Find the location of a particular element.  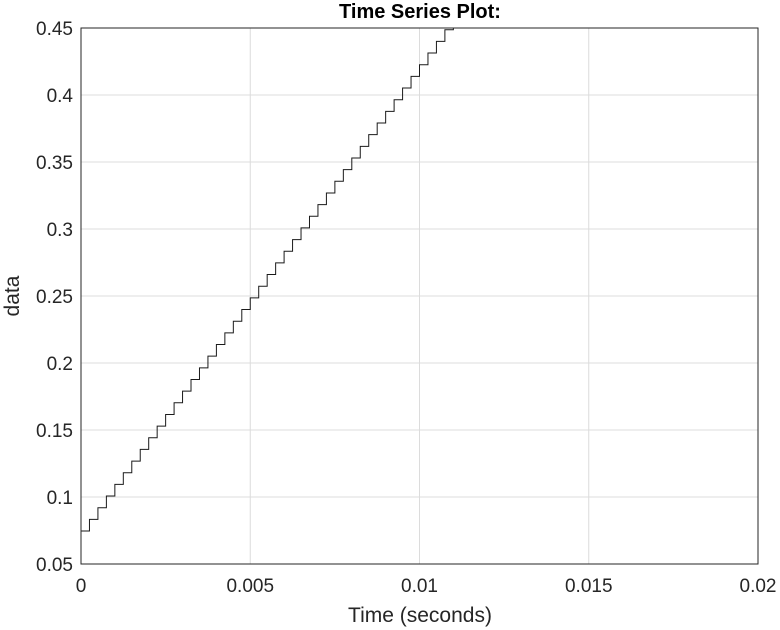

y-tick-labels: 0.05 0.1 0.15 0.2 0.25 0.3 0.35 0.4 0.45 is located at coordinates (54, 297).